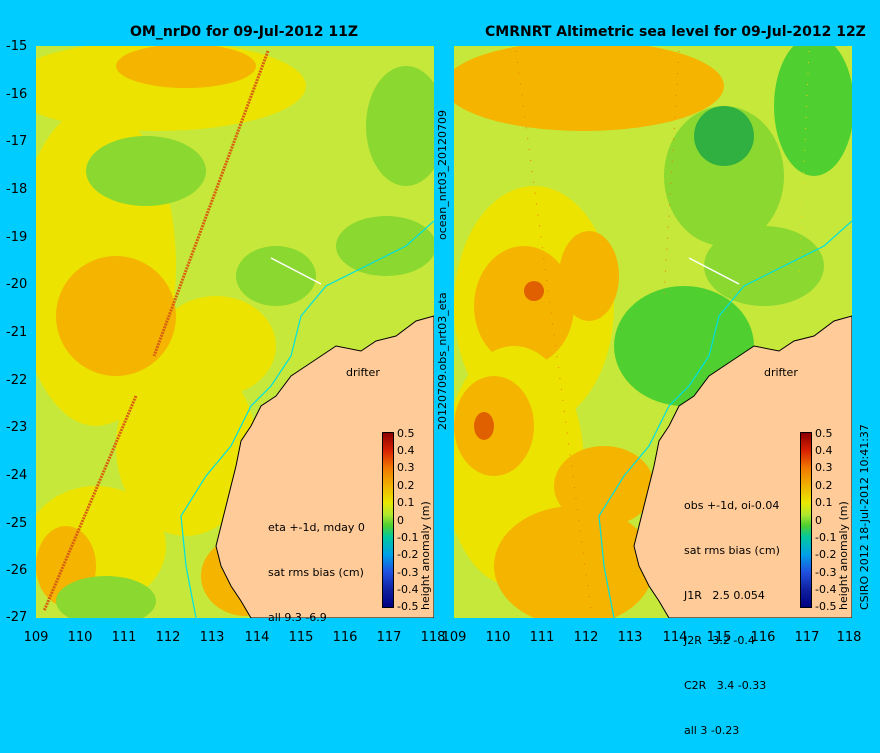 The width and height of the screenshot is (880, 753). What do you see at coordinates (17, 427) in the screenshot?
I see `y-tick: -23` at bounding box center [17, 427].